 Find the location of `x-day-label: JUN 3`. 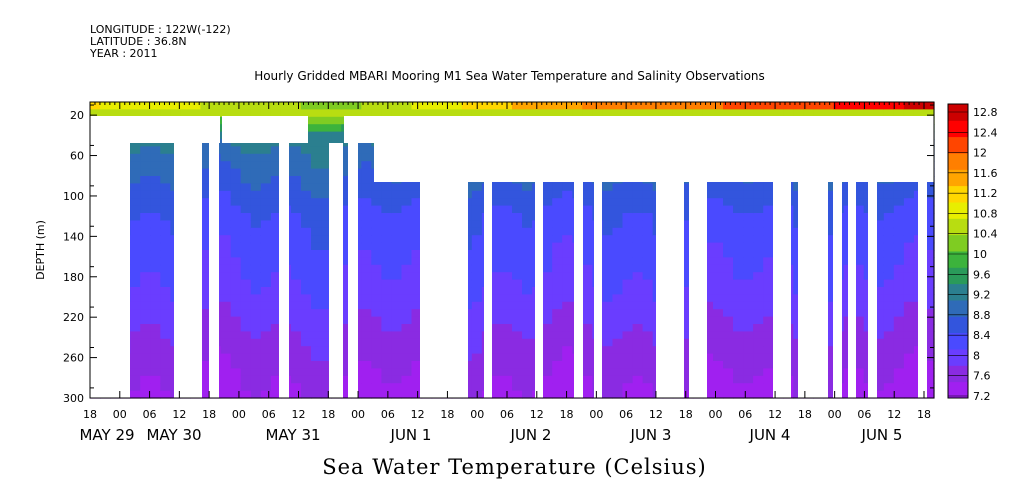

x-day-label: JUN 3 is located at coordinates (651, 435).